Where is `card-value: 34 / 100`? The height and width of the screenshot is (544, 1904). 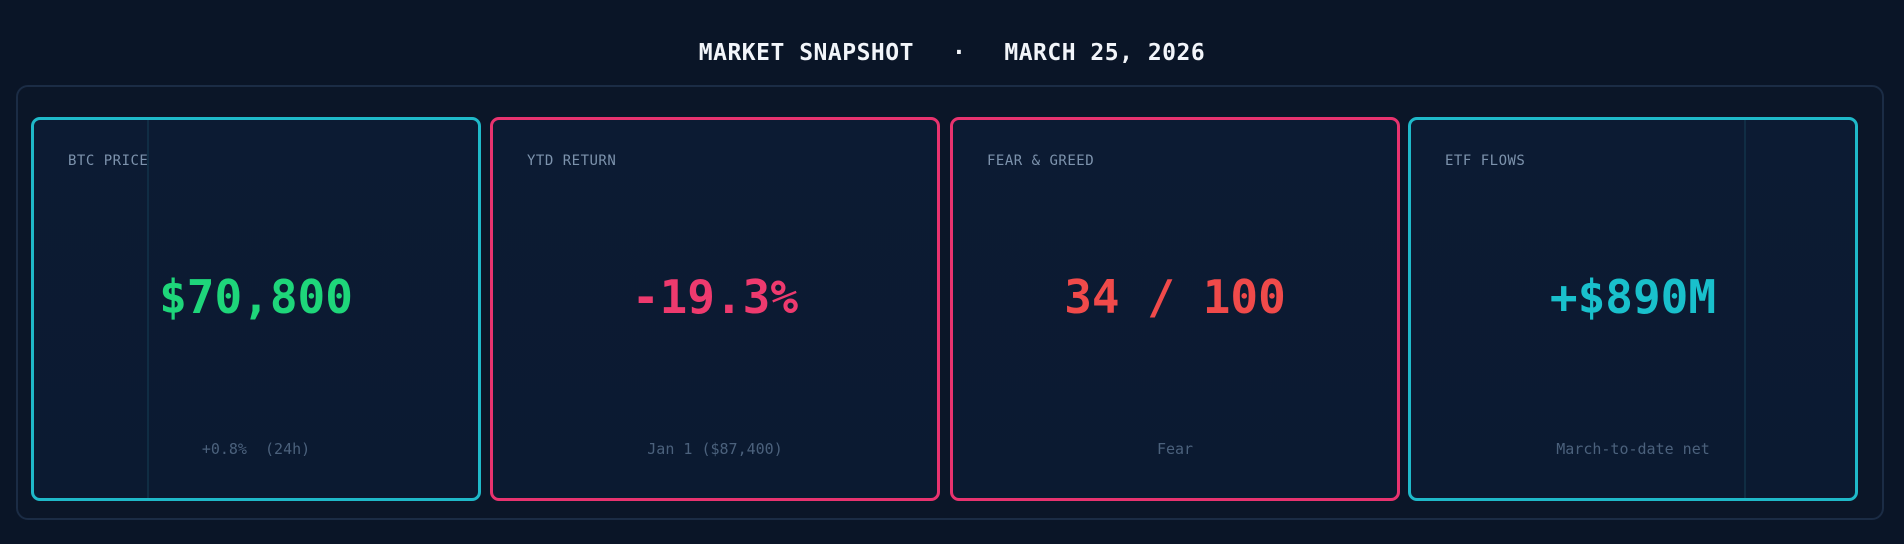
card-value: 34 / 100 is located at coordinates (1175, 297).